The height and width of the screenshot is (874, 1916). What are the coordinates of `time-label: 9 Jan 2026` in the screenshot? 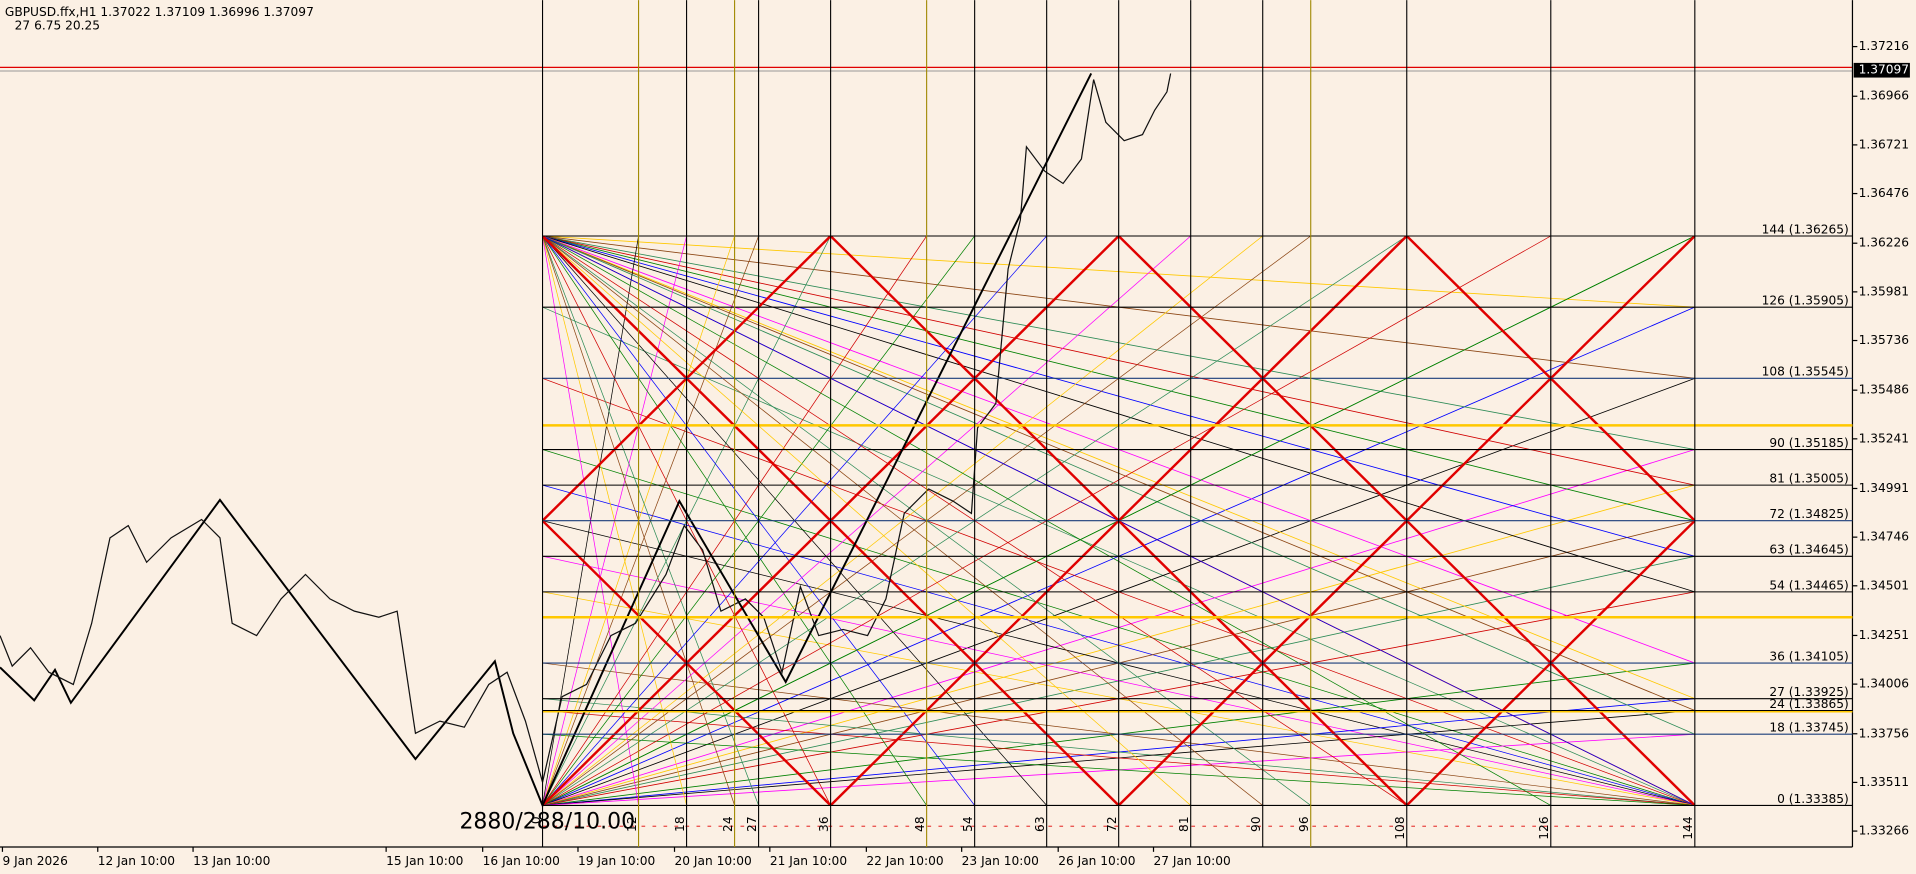 It's located at (34, 861).